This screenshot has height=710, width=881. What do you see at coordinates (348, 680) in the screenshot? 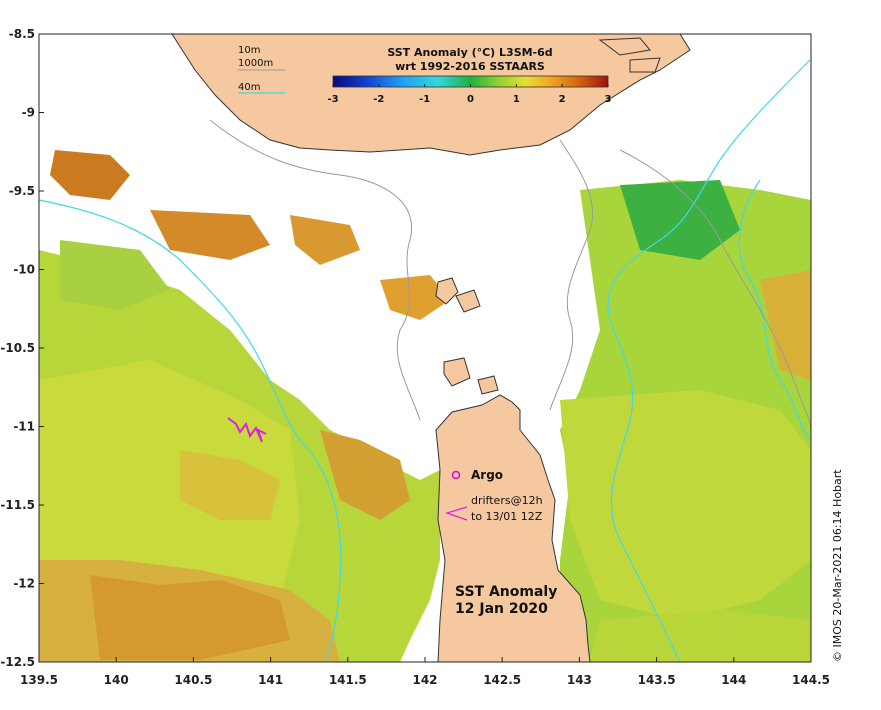
I see `lon-tick-label: 141.5` at bounding box center [348, 680].